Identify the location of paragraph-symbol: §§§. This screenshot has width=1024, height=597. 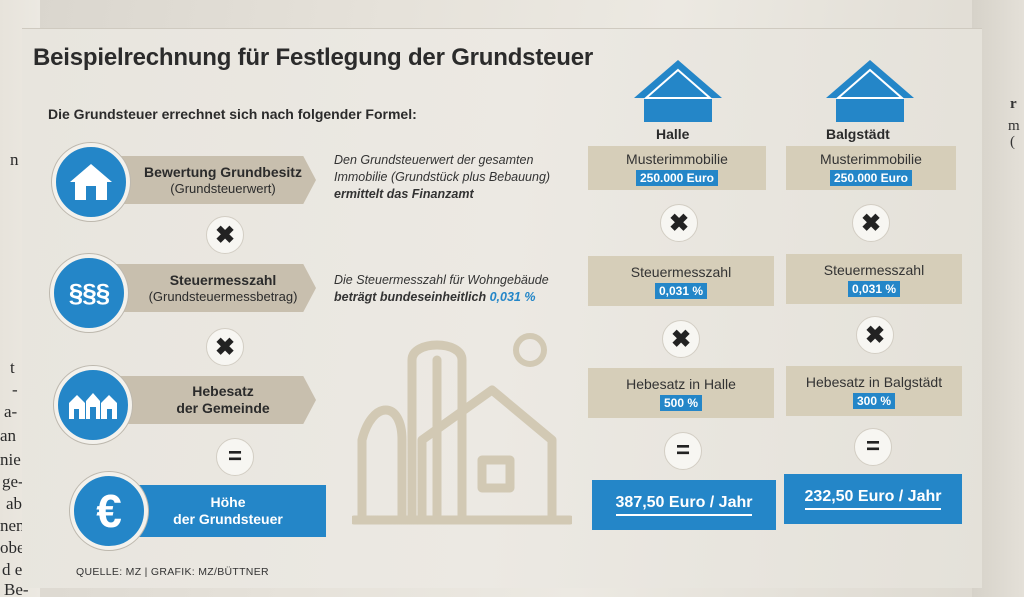
(89, 292).